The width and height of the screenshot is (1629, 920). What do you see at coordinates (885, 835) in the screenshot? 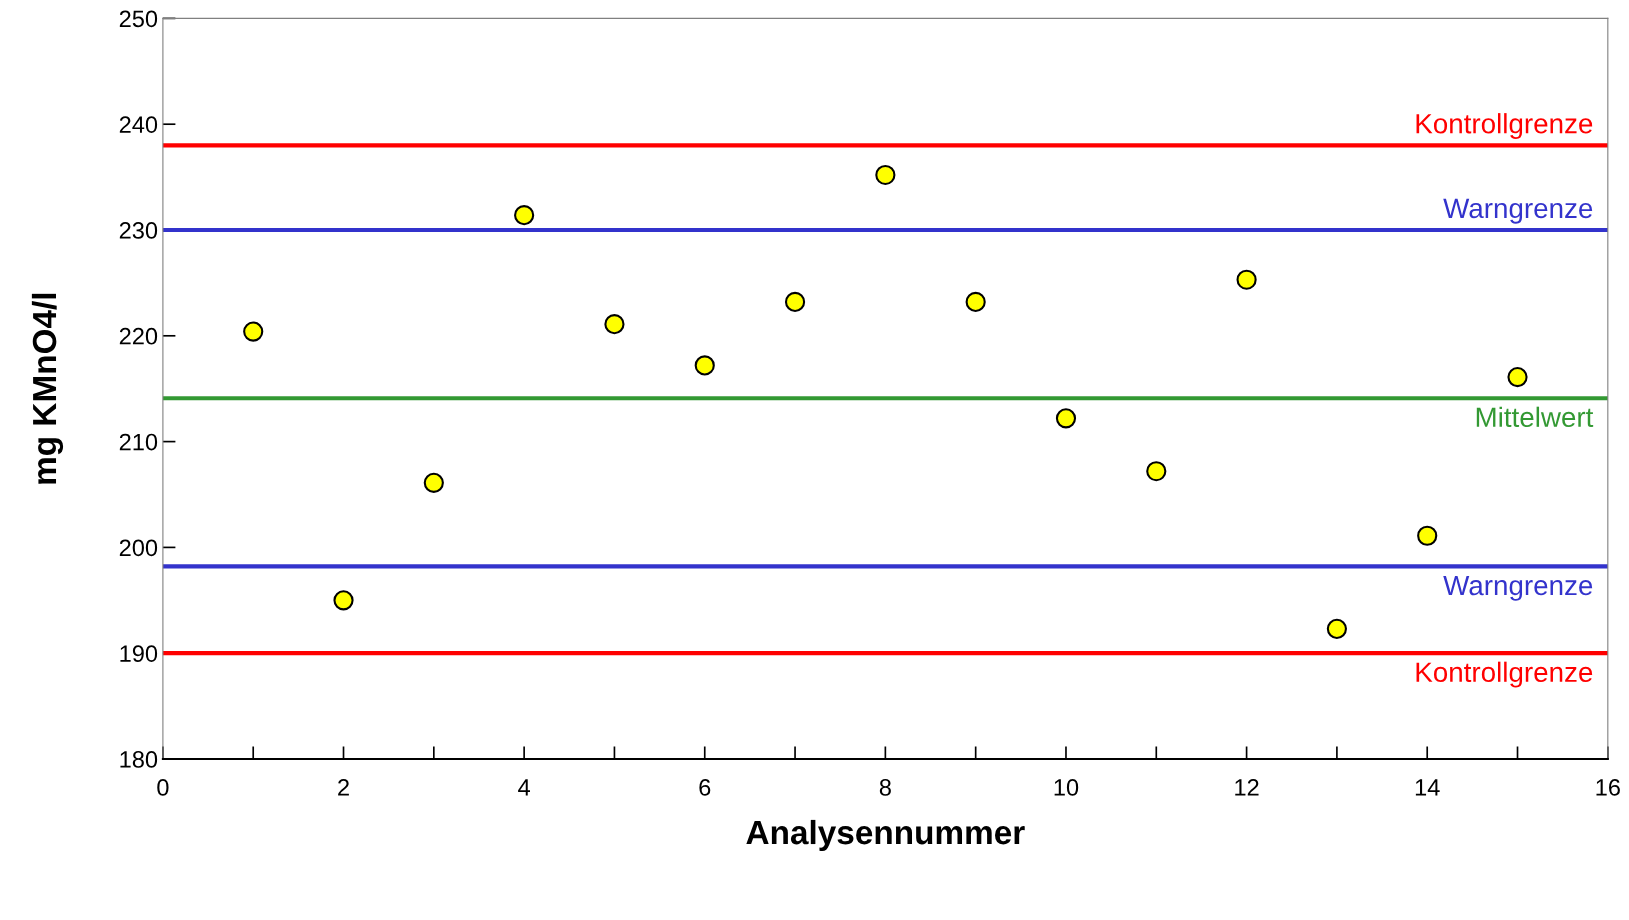
I see `x-axis-title: Analysennummer` at bounding box center [885, 835].